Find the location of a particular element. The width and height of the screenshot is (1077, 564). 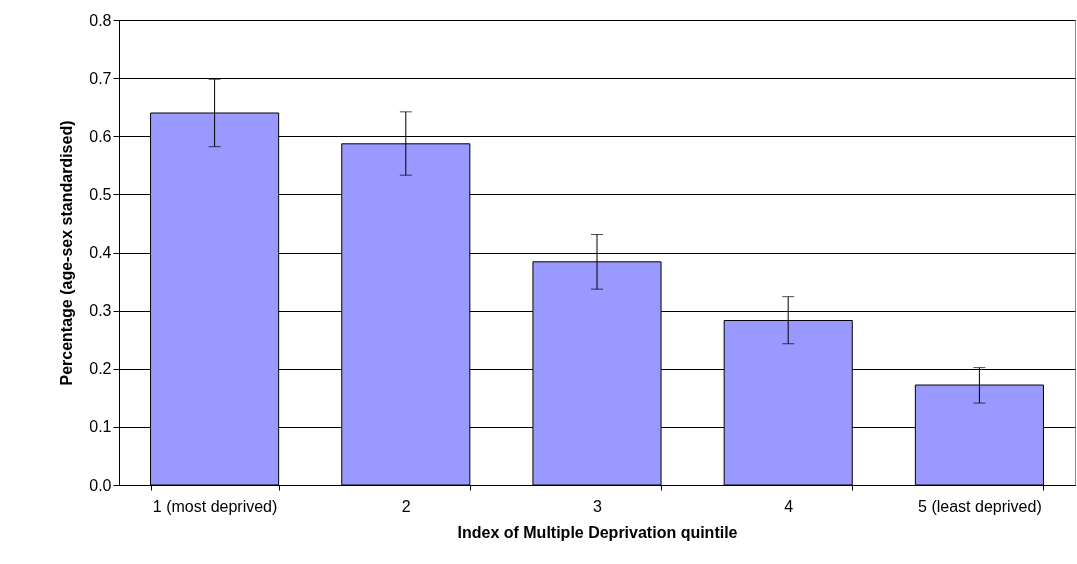

y-tick-label: 0.3 is located at coordinates (100, 311).